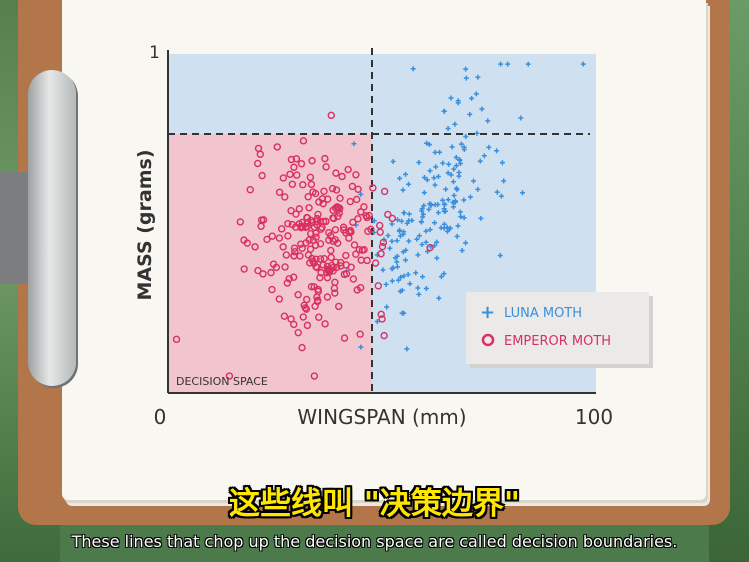 This screenshot has width=749, height=562. I want to click on legend-luna-marker: +, so click(487, 312).